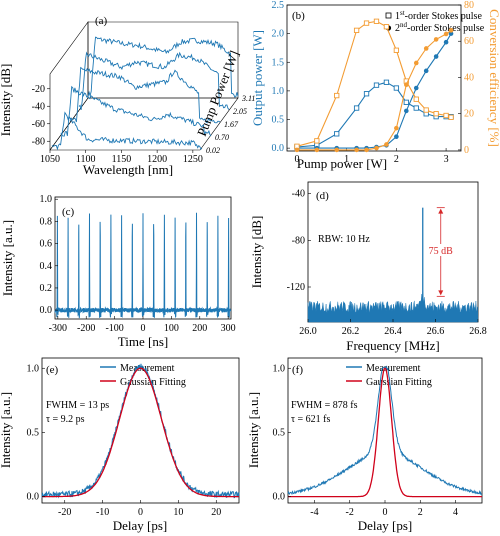 This screenshot has width=500, height=536. I want to click on panel-e-measurement-trace, so click(140, 431).